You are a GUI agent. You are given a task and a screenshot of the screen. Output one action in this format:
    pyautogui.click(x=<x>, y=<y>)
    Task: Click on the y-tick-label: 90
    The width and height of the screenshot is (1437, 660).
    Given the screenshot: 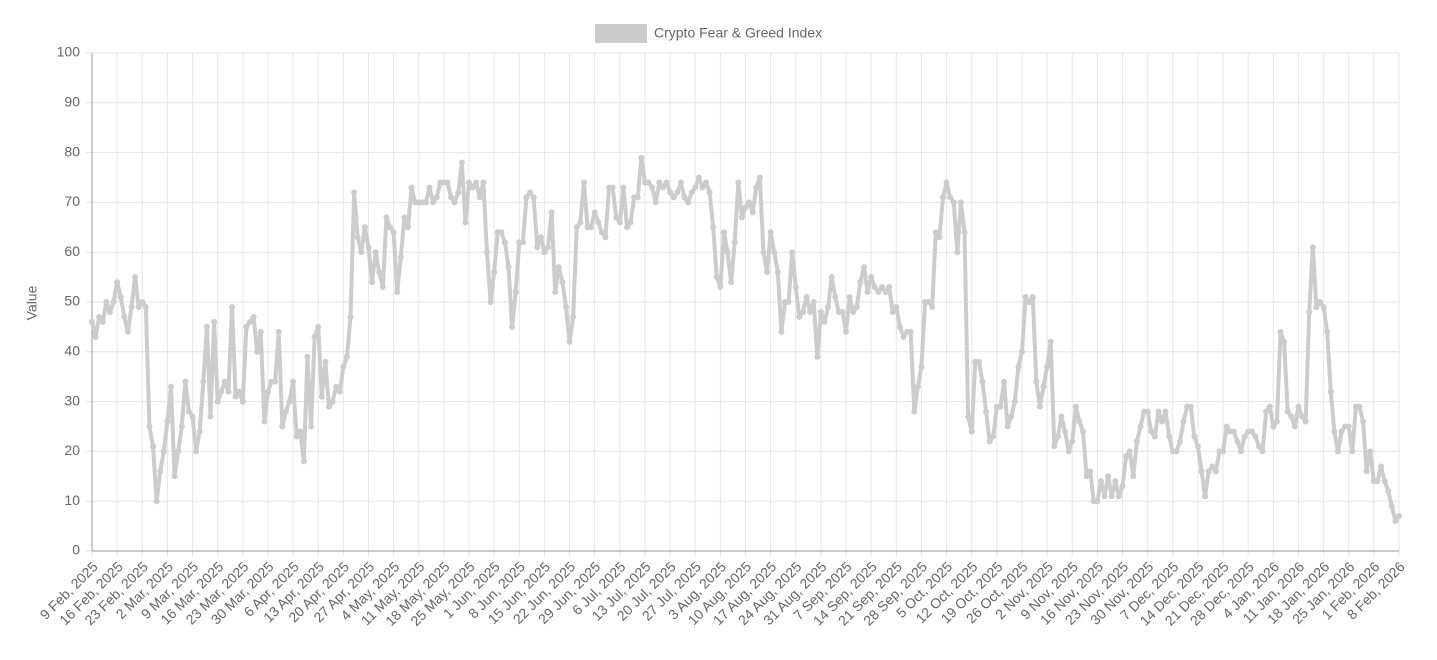 What is the action you would take?
    pyautogui.click(x=72, y=102)
    